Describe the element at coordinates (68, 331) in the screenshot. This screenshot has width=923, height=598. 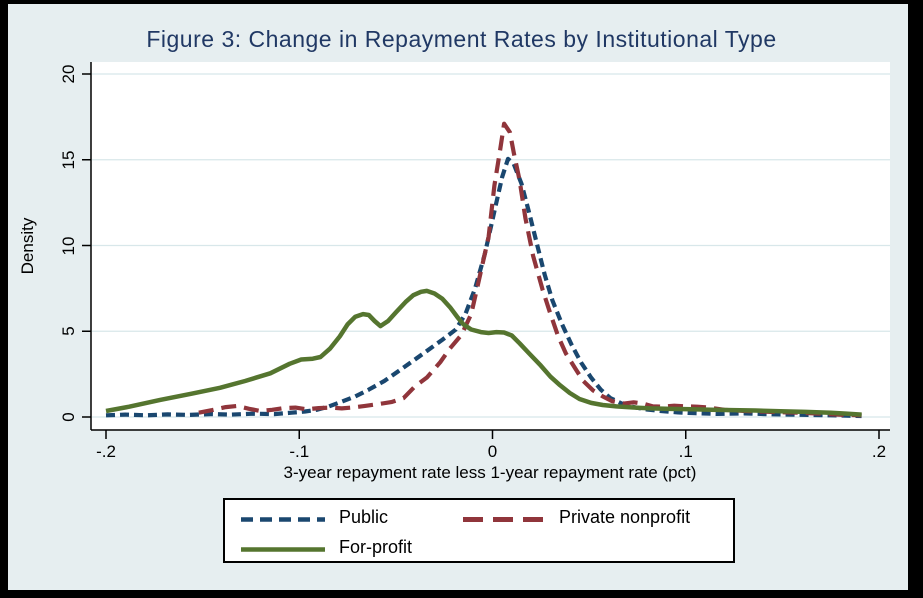
I see `y-tick-label: 5` at that location.